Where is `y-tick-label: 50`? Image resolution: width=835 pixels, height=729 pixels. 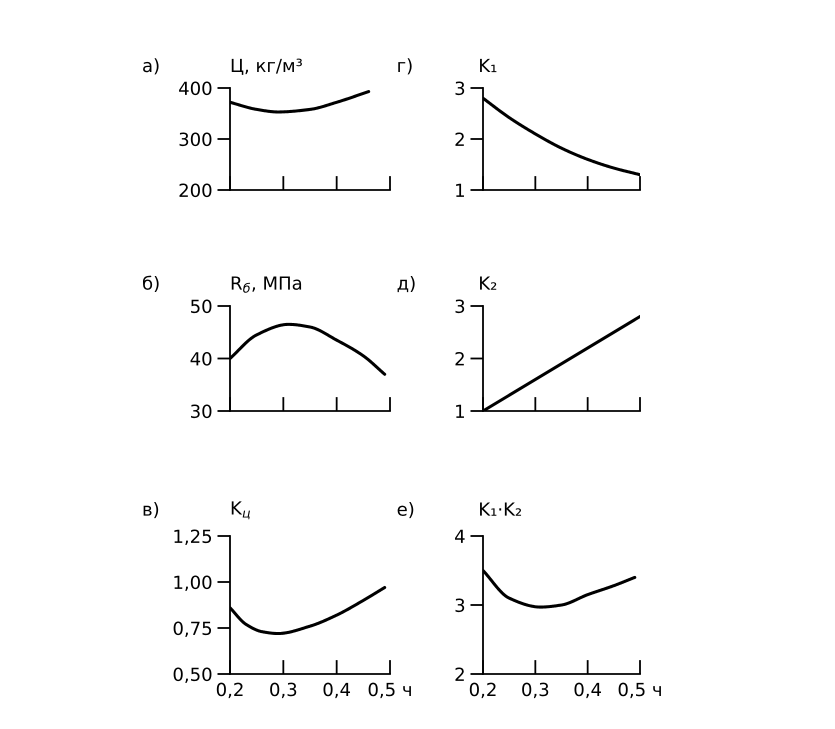
y-tick-label: 50 is located at coordinates (201, 306).